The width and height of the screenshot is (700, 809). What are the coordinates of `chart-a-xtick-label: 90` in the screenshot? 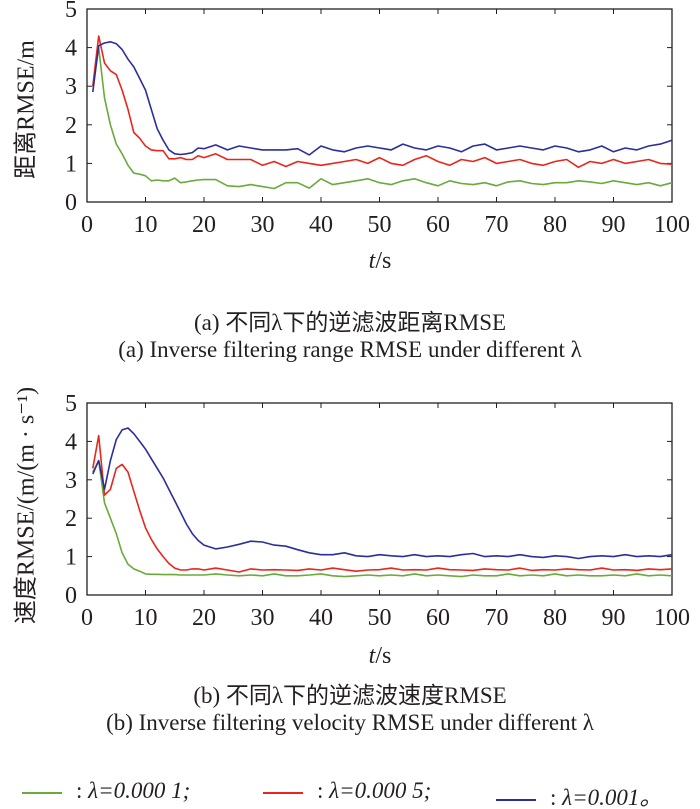 It's located at (614, 225).